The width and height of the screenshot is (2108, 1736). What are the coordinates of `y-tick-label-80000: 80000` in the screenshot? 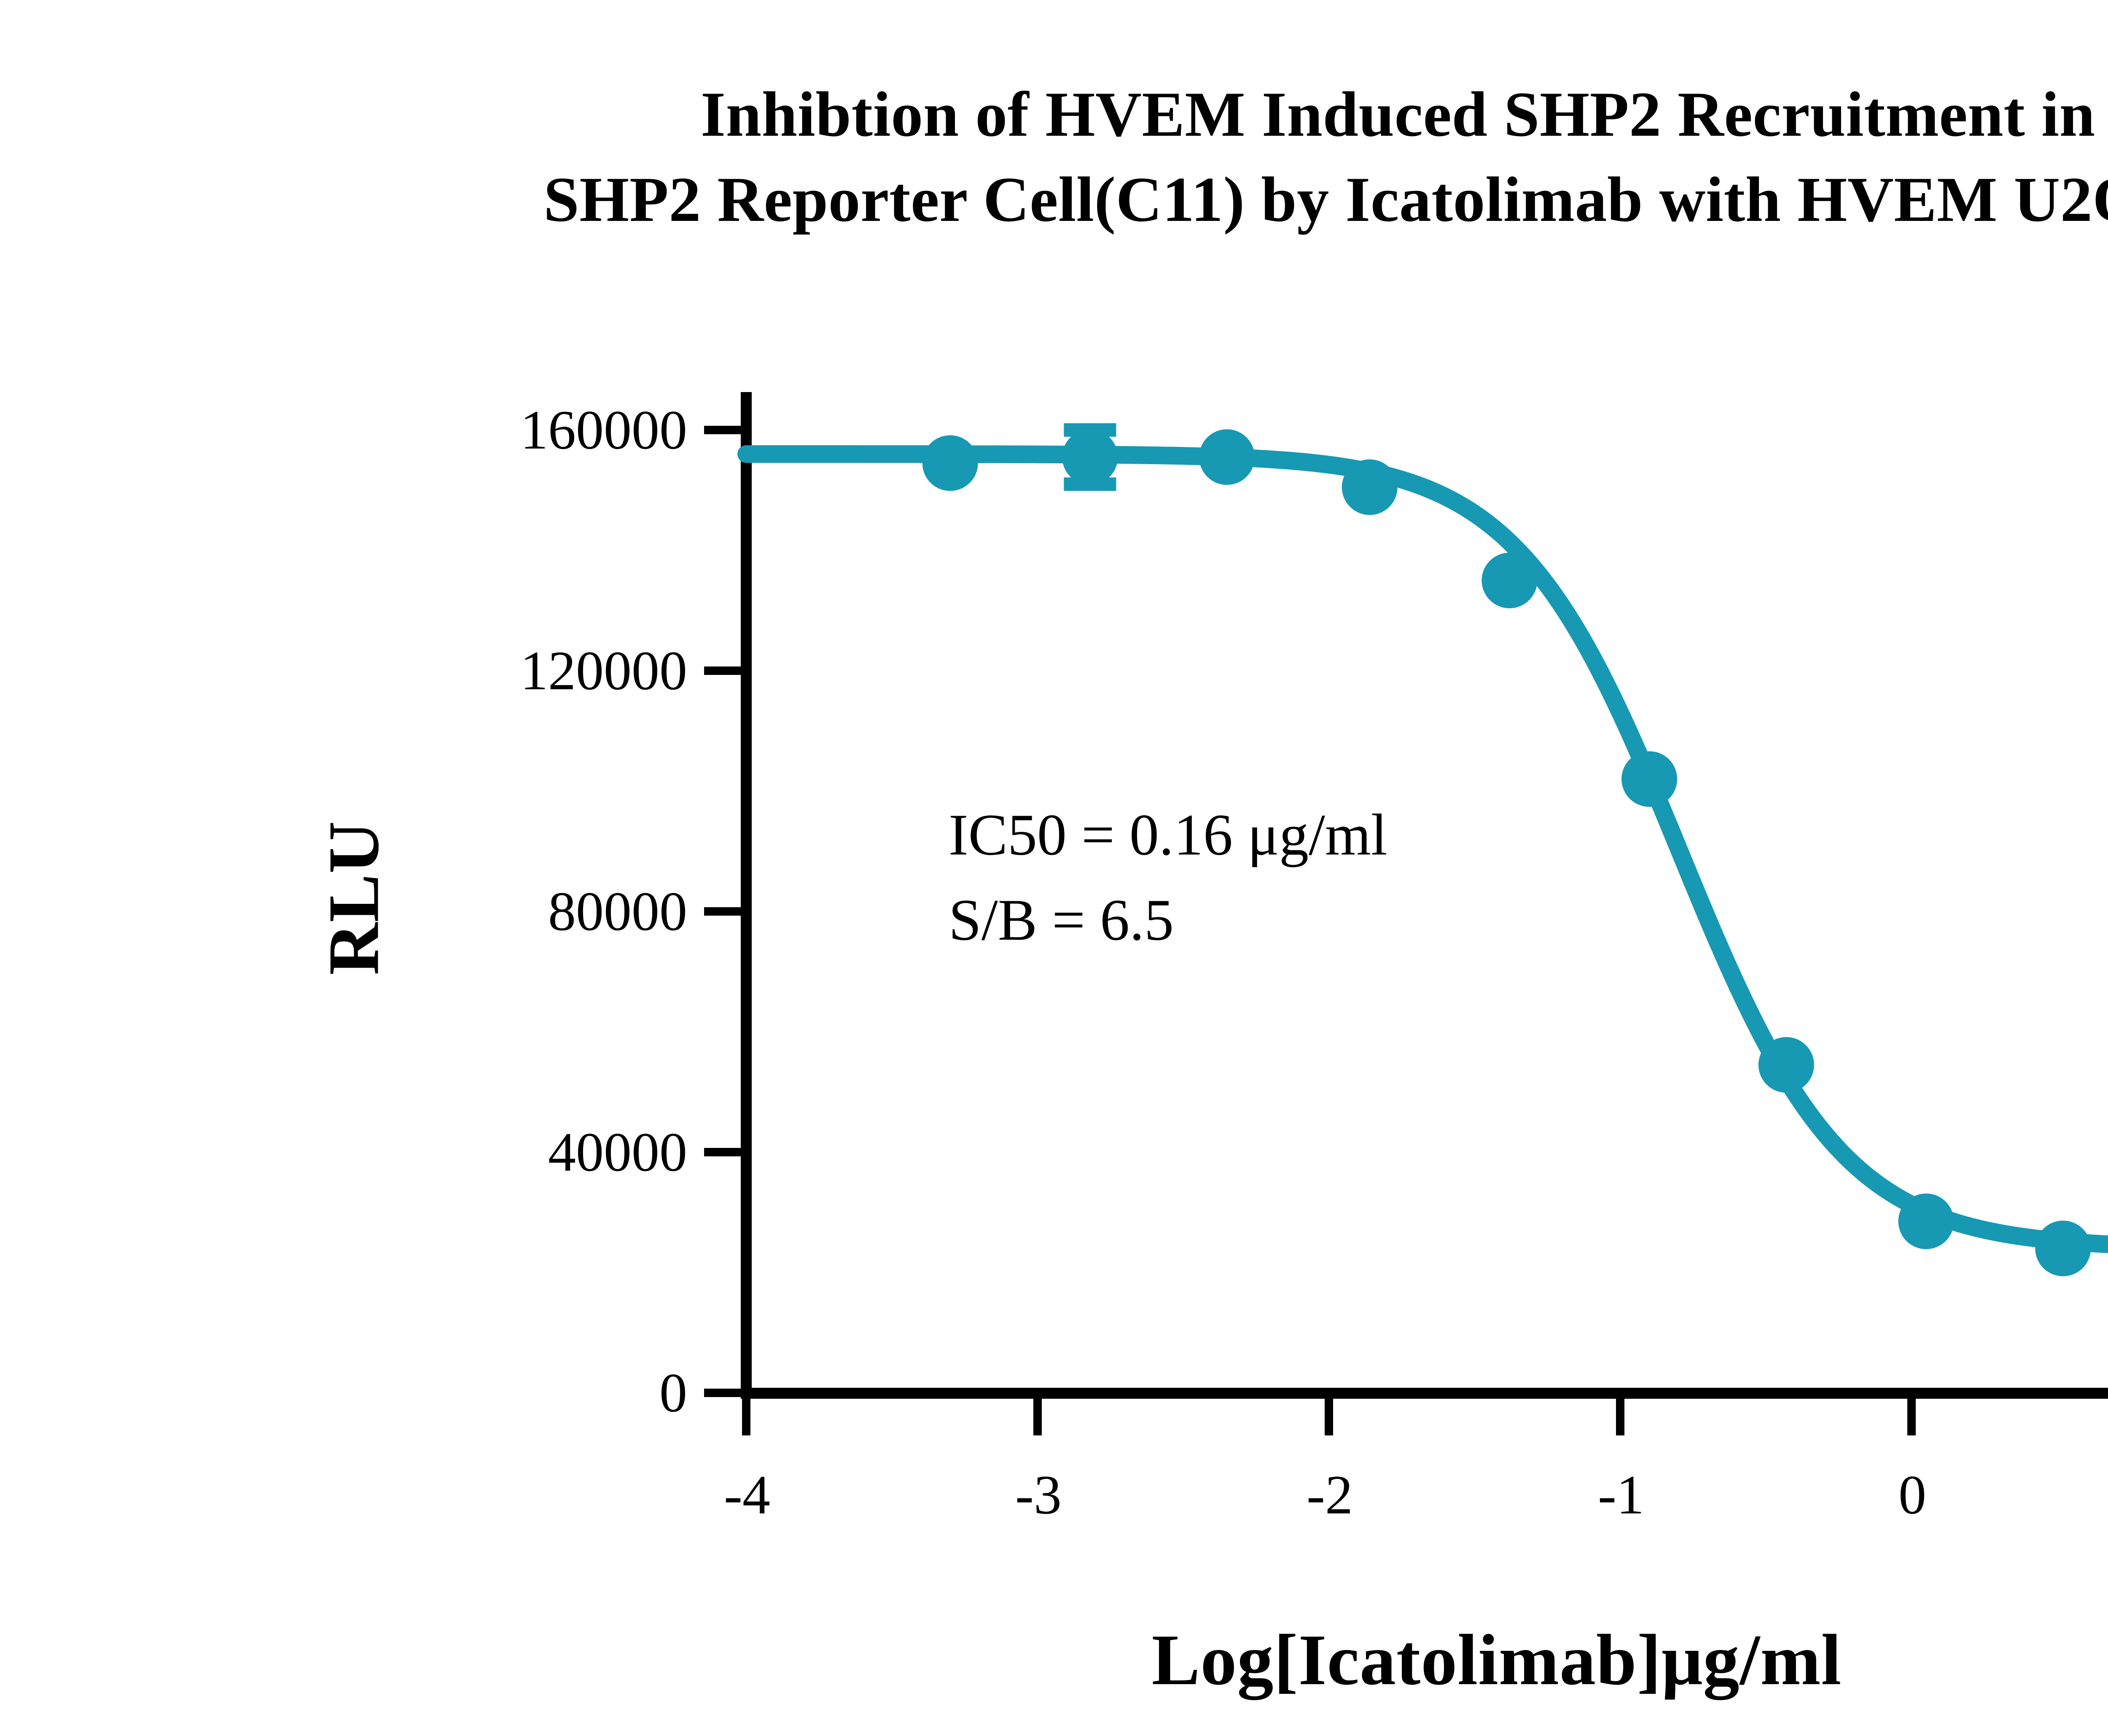 It's located at (617, 911).